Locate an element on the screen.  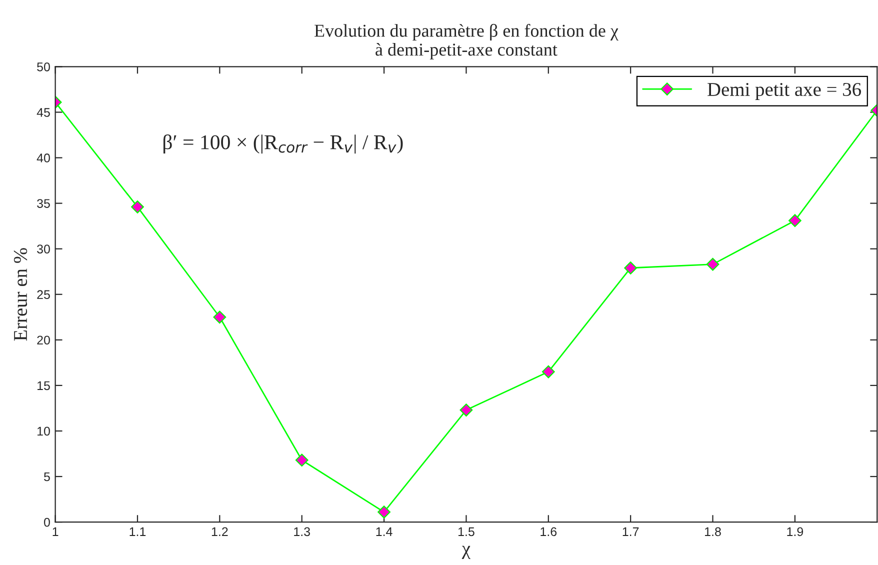
y-tick-label: 25 is located at coordinates (43, 295).